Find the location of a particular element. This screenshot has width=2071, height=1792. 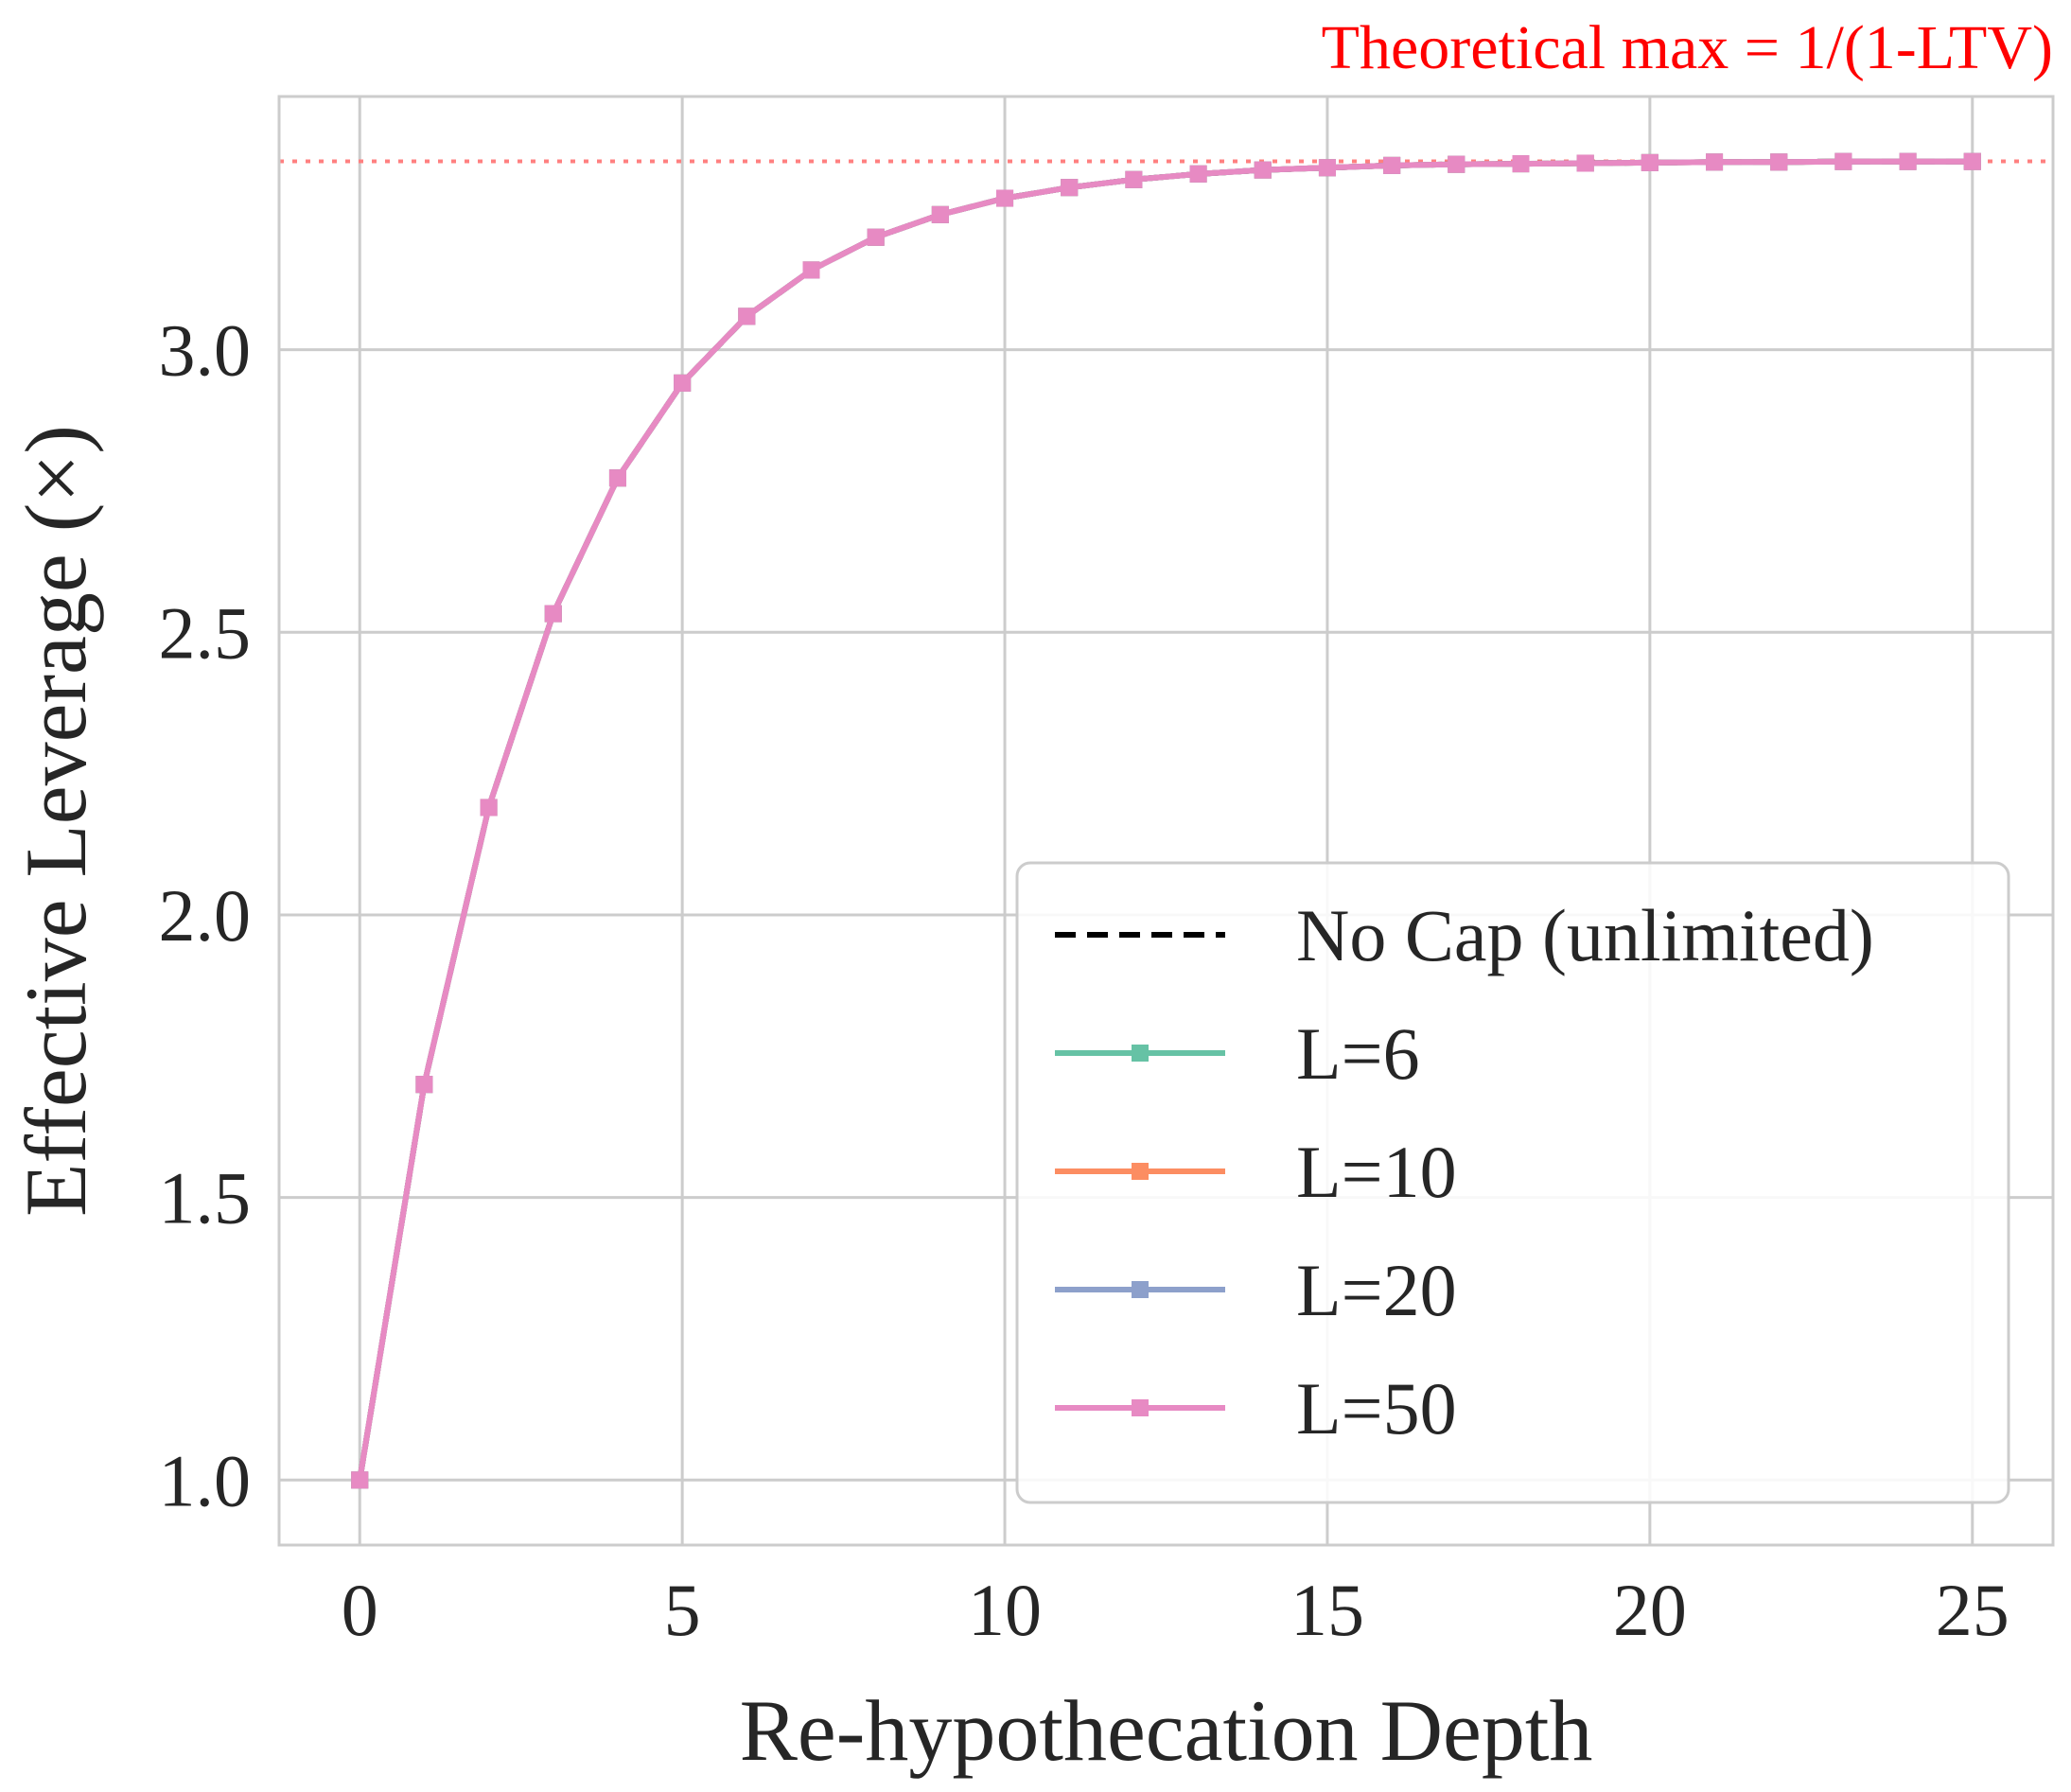

y-tick-label: 2.0 is located at coordinates (205, 915).